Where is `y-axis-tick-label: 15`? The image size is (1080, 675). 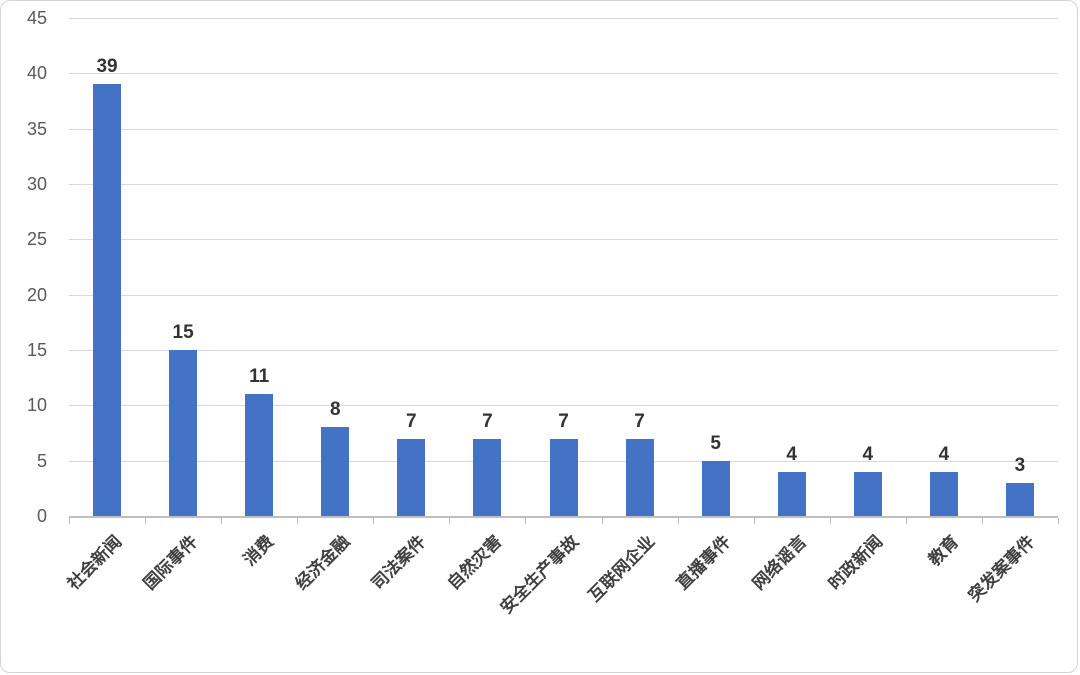
y-axis-tick-label: 15 is located at coordinates (36, 350).